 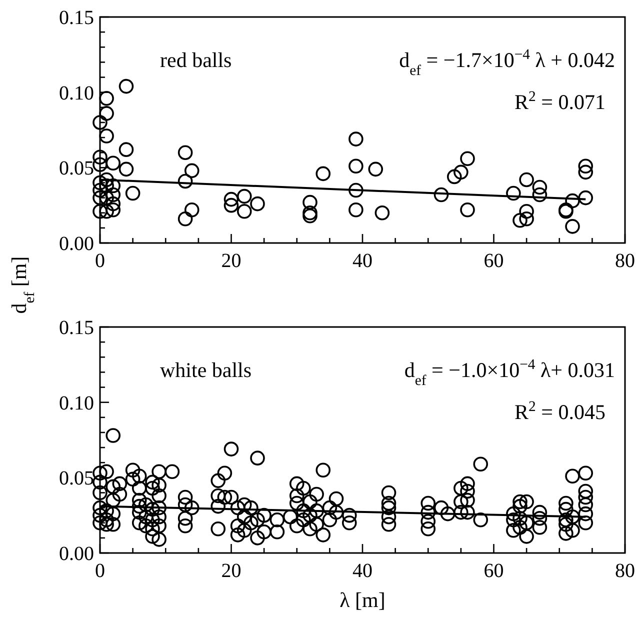 What do you see at coordinates (196, 60) in the screenshot?
I see `annotation: red balls` at bounding box center [196, 60].